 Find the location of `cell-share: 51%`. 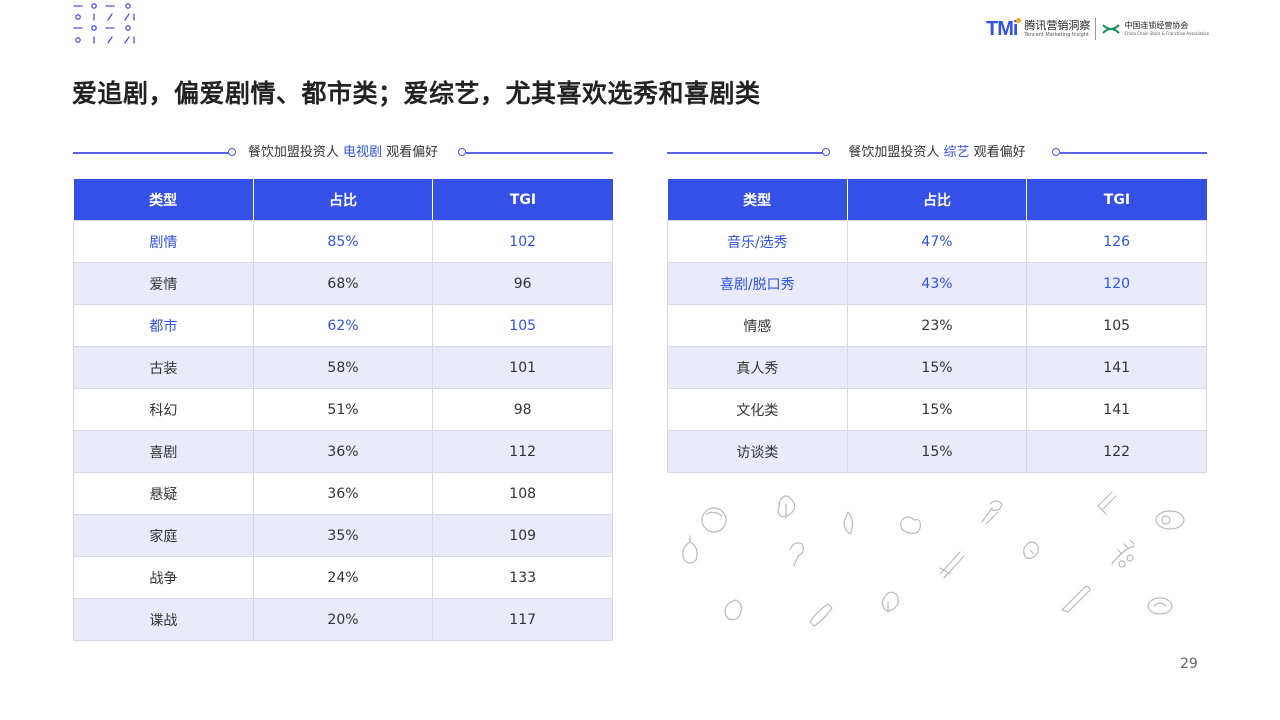

cell-share: 51% is located at coordinates (343, 409).